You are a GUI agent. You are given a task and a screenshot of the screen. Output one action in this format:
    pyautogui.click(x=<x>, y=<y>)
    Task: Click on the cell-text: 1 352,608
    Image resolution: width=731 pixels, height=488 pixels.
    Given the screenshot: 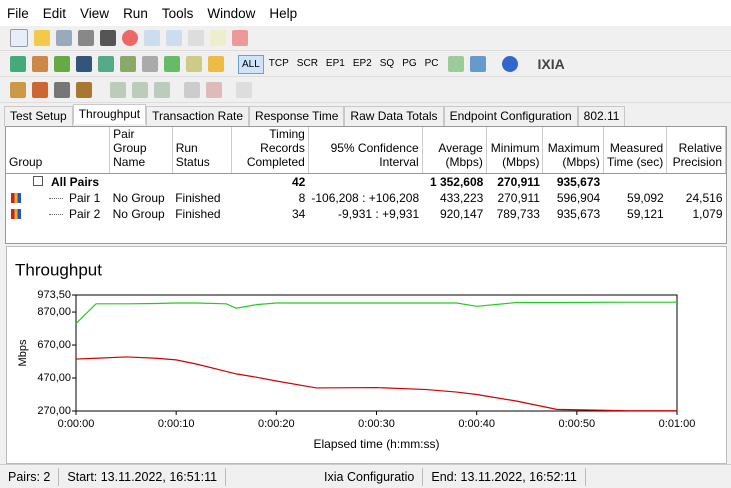 What is the action you would take?
    pyautogui.click(x=456, y=182)
    